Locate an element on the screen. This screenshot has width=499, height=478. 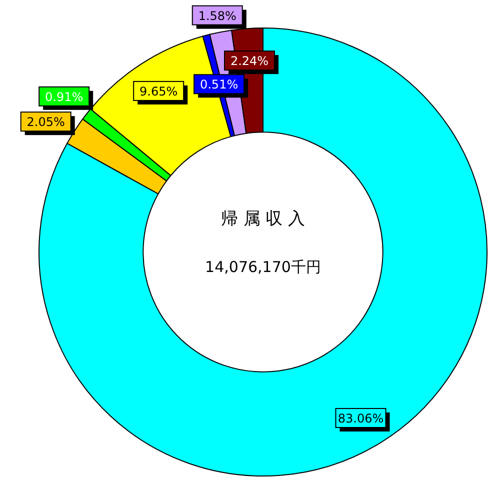
text: 帰 属 収 入 is located at coordinates (263, 219).